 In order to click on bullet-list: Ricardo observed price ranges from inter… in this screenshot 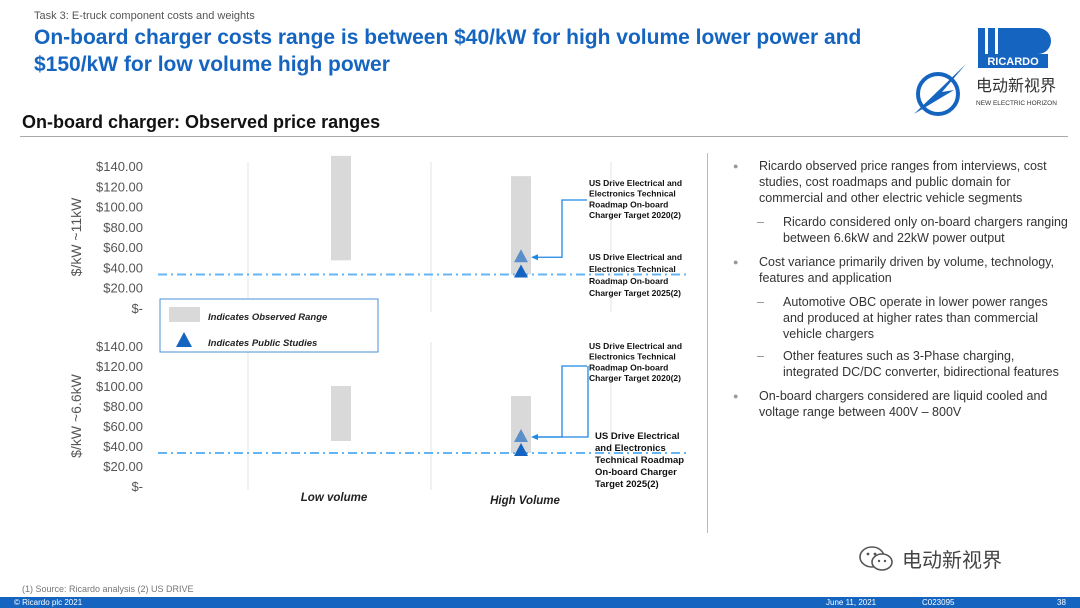, I will do `click(900, 294)`.